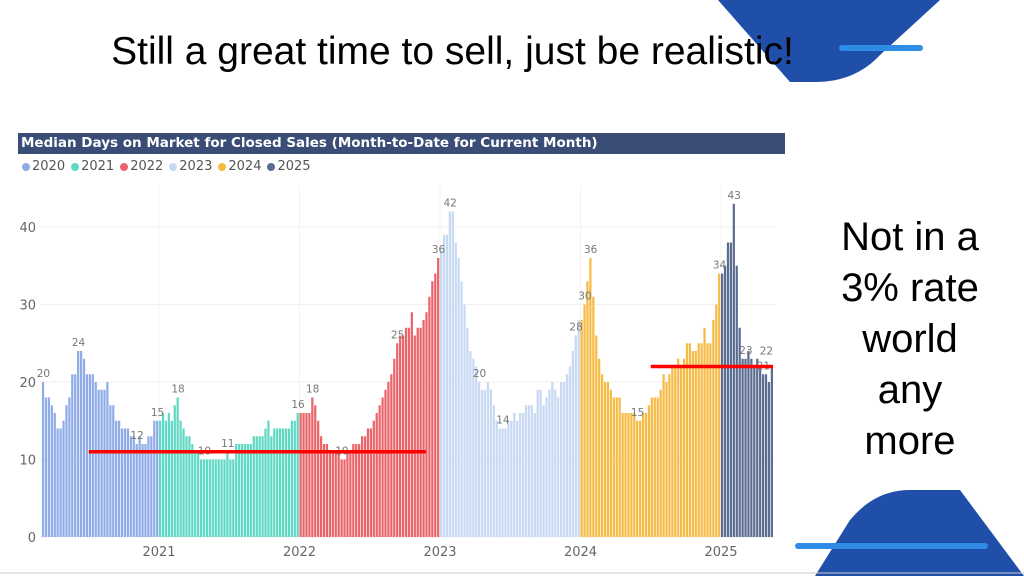  I want to click on y-tick-label: 20, so click(27, 383).